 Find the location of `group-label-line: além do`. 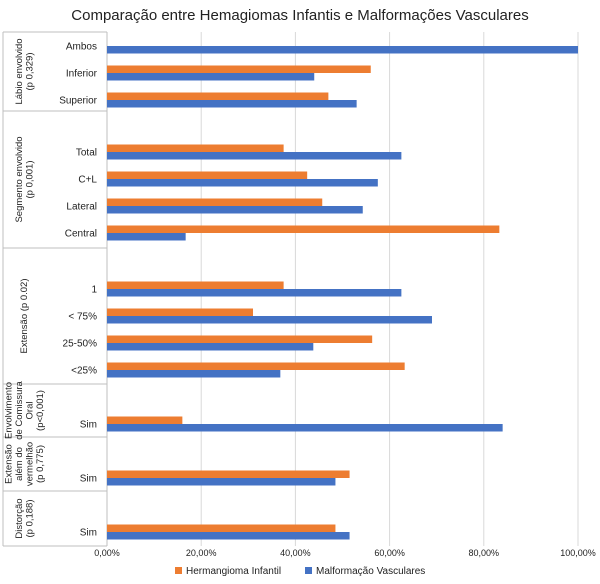

group-label-line: além do is located at coordinates (19, 464).